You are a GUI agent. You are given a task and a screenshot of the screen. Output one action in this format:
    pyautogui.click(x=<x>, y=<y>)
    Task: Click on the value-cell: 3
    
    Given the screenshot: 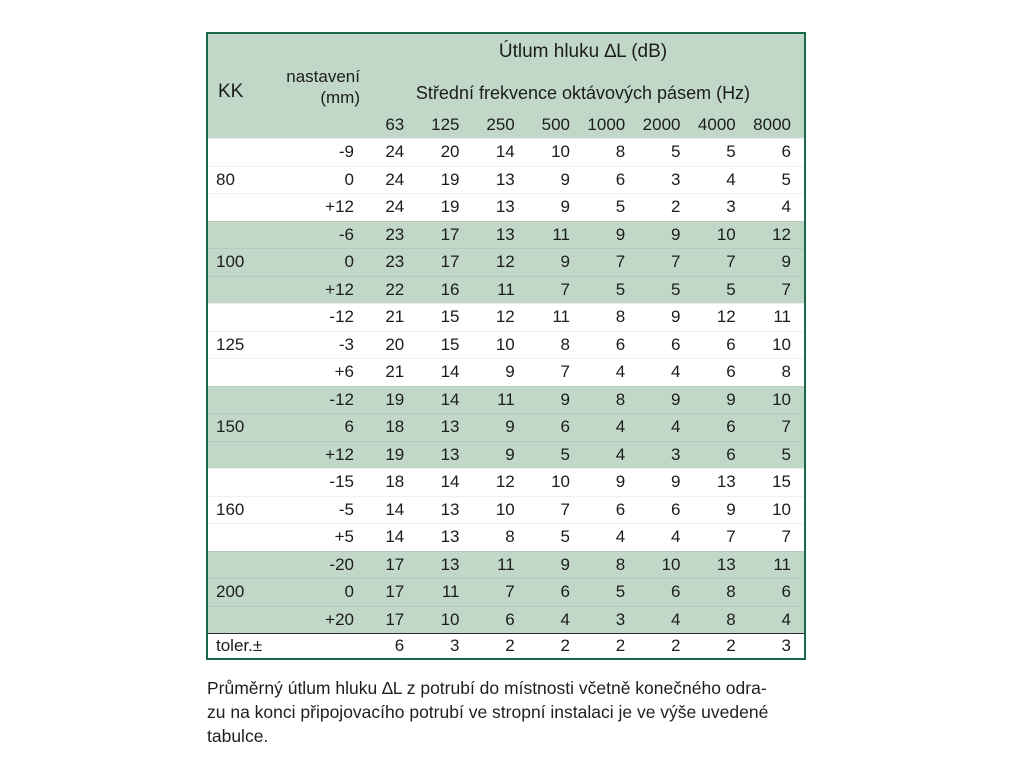 What is the action you would take?
    pyautogui.click(x=731, y=206)
    